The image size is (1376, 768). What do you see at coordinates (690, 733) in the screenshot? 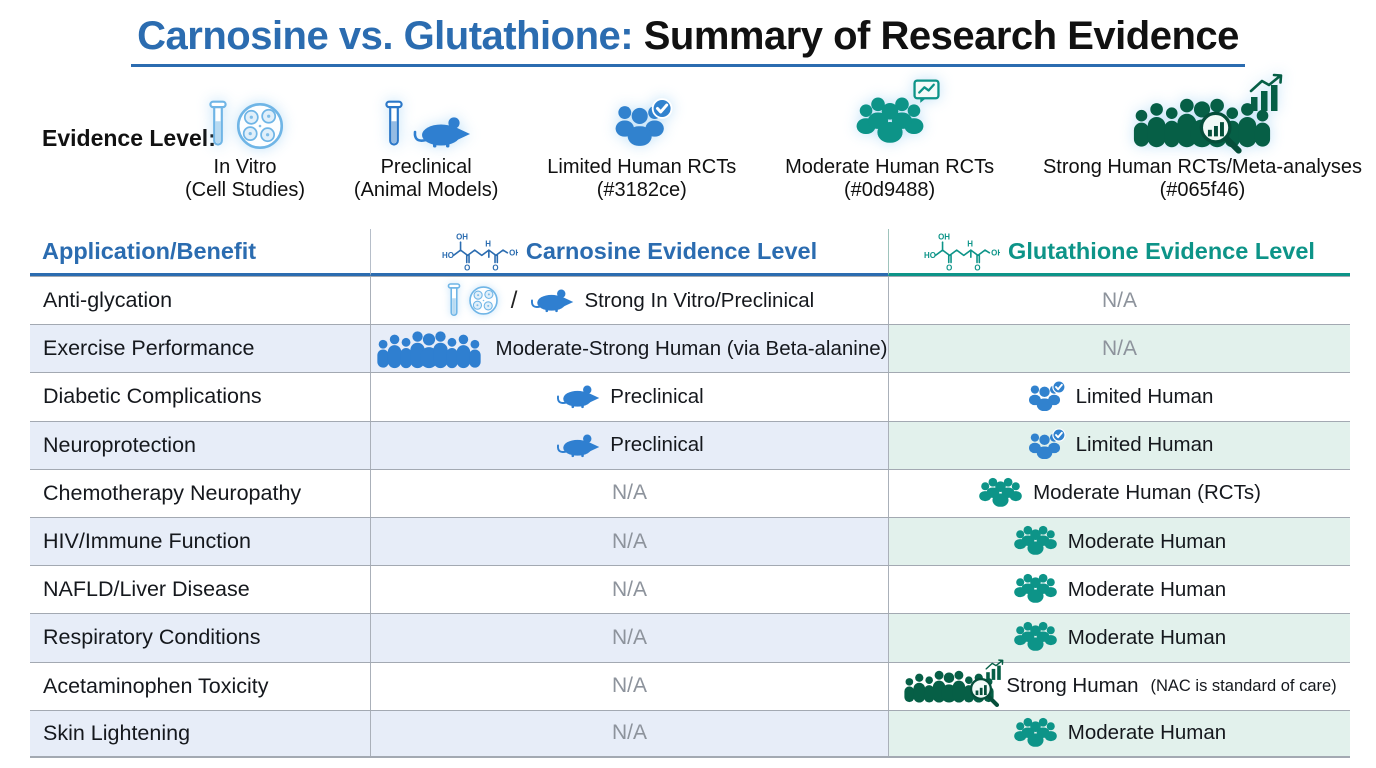
I see `table-row: Skin Lightening N/A Moderate Human` at bounding box center [690, 733].